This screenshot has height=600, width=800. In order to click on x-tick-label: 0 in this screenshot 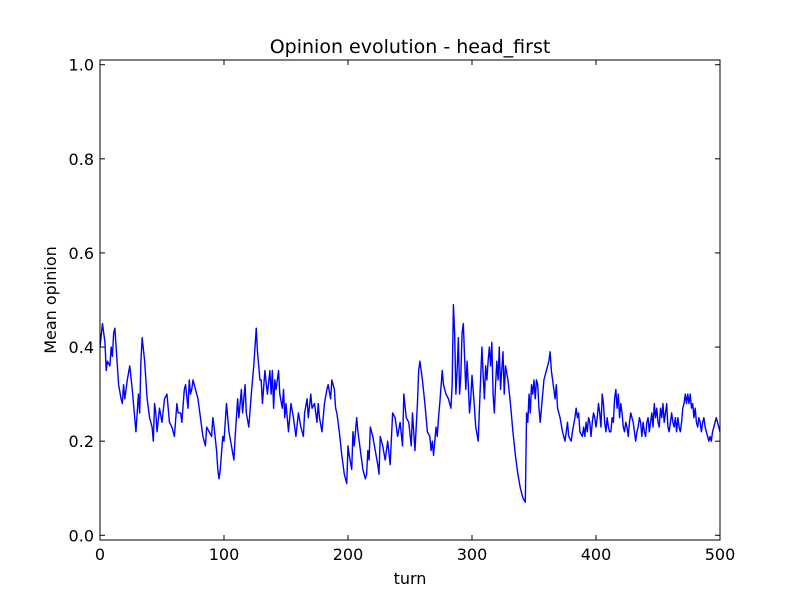, I will do `click(100, 554)`.